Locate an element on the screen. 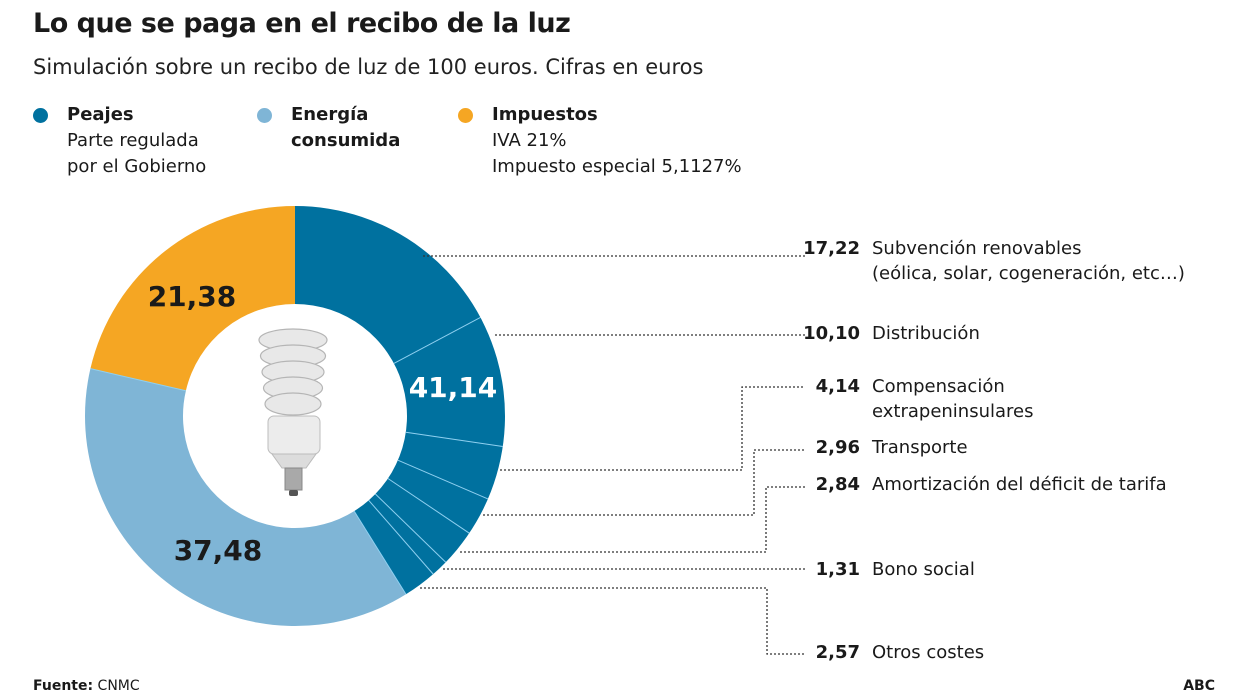 Image resolution: width=1248 pixels, height=698 pixels. breakdown-text: Transporte is located at coordinates (920, 447).